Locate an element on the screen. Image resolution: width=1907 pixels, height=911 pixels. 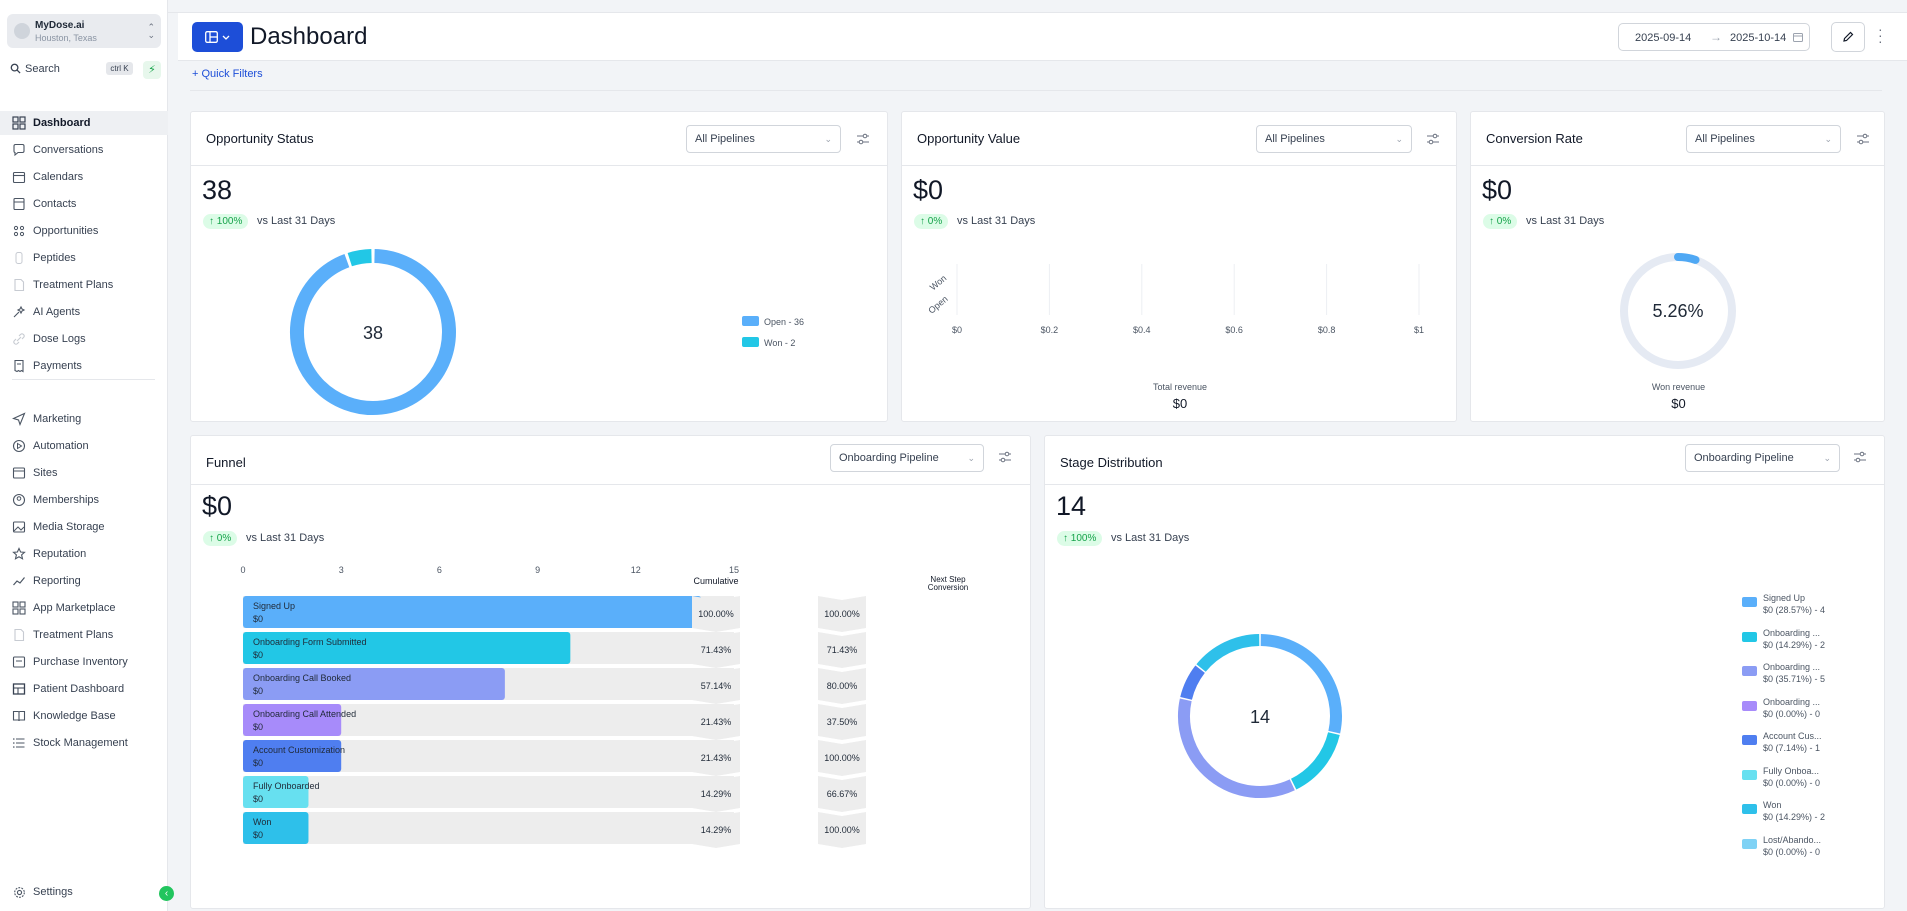
sidebar-item-reporting: Reporting is located at coordinates (84, 581).